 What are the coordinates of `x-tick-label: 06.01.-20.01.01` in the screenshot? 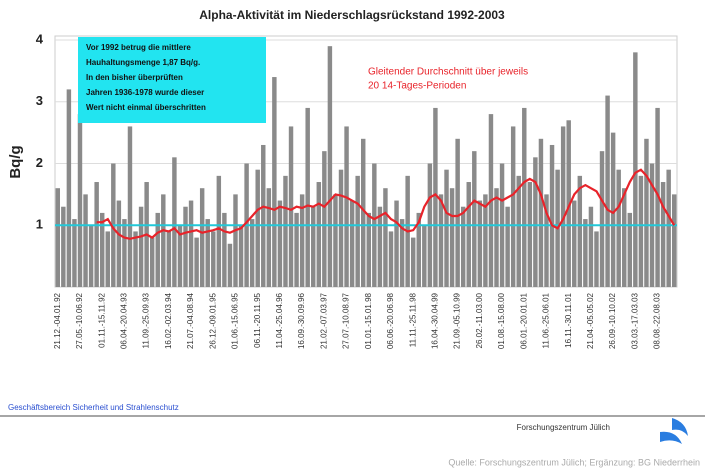 It's located at (523, 320).